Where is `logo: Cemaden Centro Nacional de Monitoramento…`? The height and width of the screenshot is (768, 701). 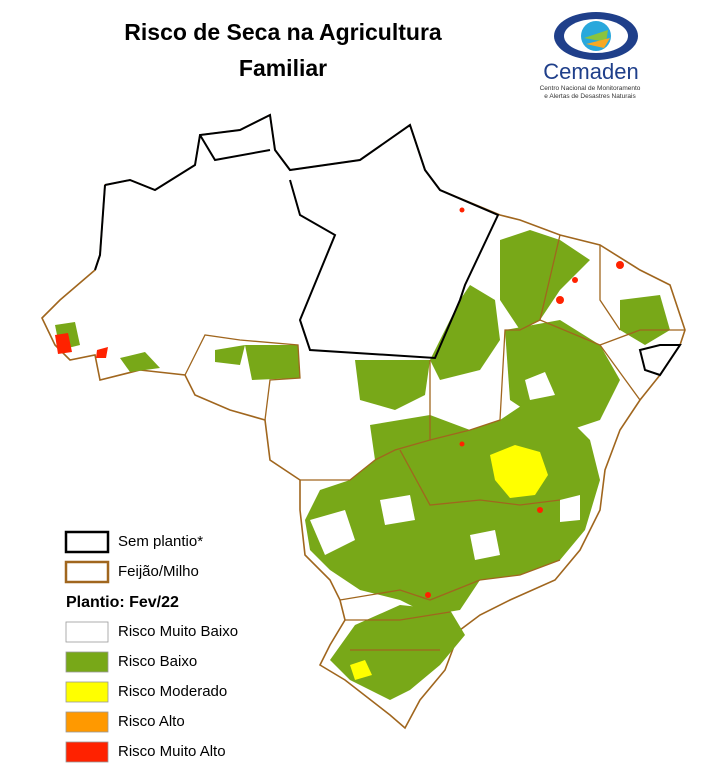 logo: Cemaden Centro Nacional de Monitoramento… is located at coordinates (590, 56).